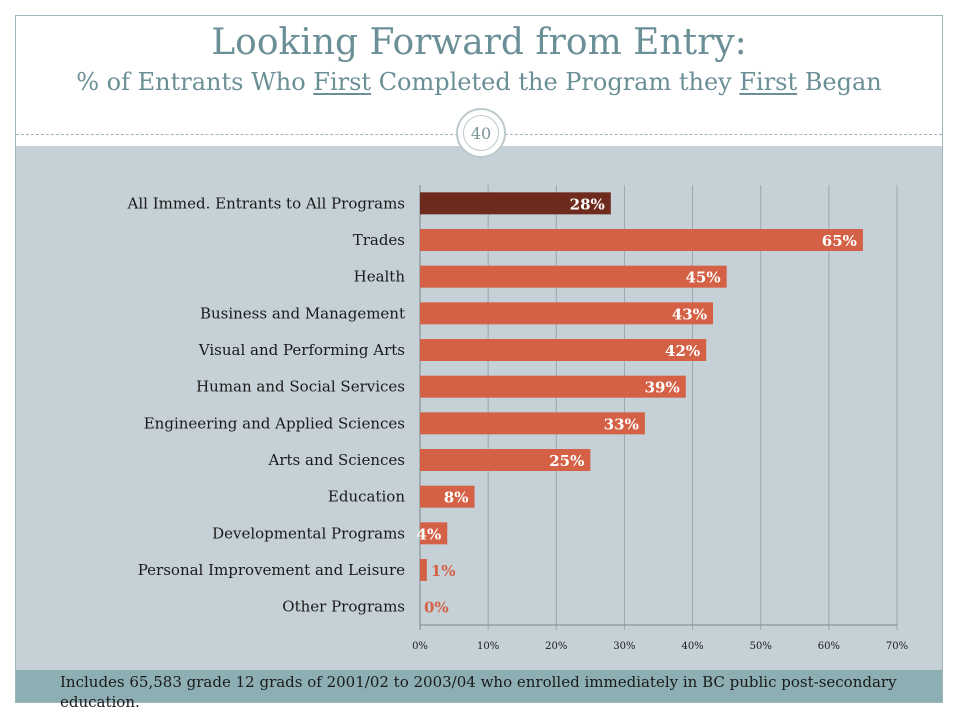 This screenshot has height=720, width=960. Describe the element at coordinates (624, 646) in the screenshot. I see `x-tick-label: 30%` at that location.